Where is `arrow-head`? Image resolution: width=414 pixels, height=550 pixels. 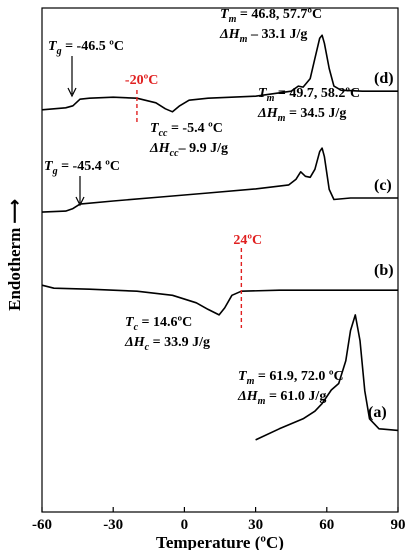 arrow-head is located at coordinates (72, 92).